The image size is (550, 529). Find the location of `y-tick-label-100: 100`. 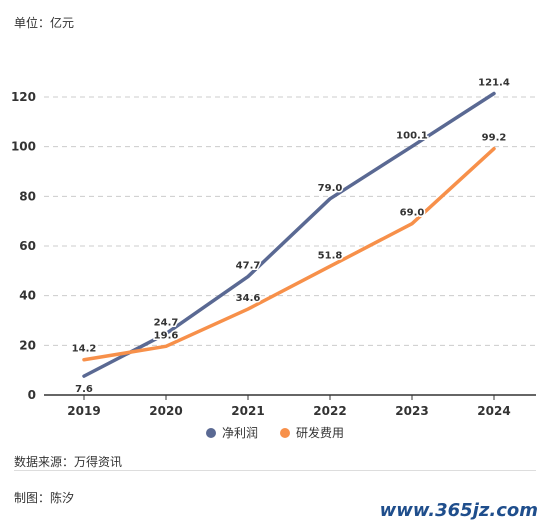

y-tick-label-100: 100 is located at coordinates (23, 147).